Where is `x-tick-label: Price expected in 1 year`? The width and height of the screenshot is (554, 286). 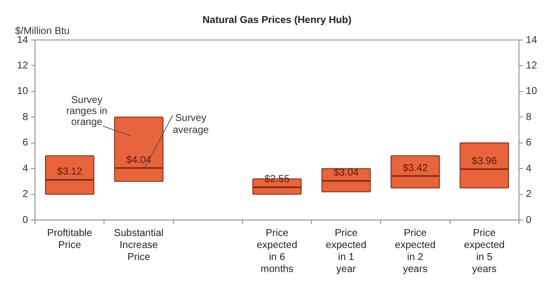 x-tick-label: Price expected in 1 year is located at coordinates (346, 251).